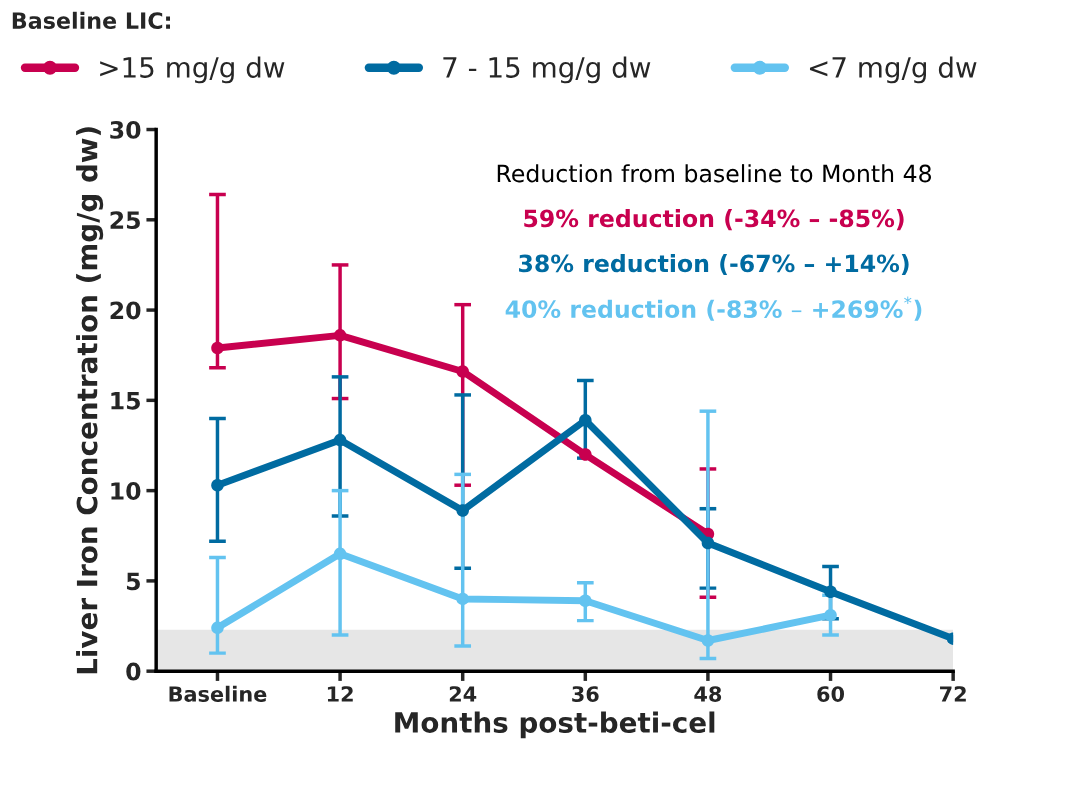 This screenshot has width=1077, height=785. I want to click on x-axis-title: Months post-beti-cel, so click(555, 725).